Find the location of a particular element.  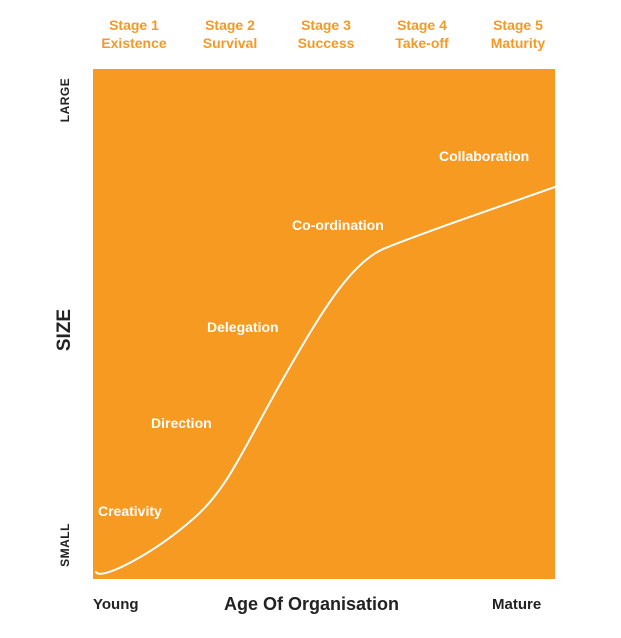

phase-direction-label: Direction is located at coordinates (181, 423).